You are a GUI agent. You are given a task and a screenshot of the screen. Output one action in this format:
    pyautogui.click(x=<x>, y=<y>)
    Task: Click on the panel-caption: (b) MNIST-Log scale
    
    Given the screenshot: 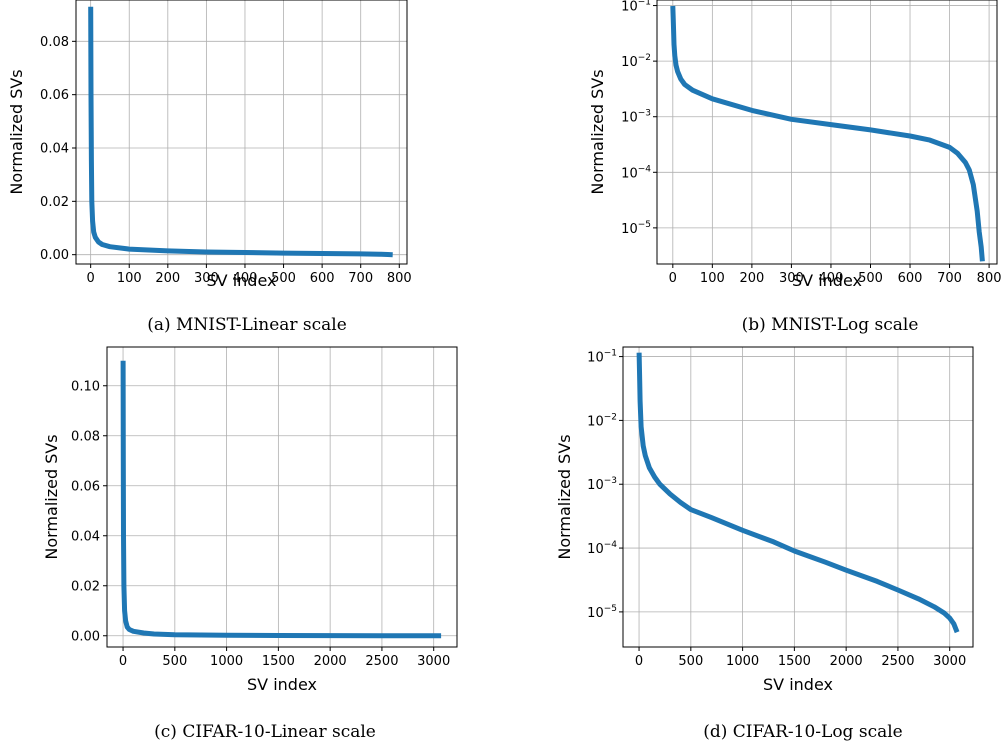 What is the action you would take?
    pyautogui.click(x=830, y=325)
    